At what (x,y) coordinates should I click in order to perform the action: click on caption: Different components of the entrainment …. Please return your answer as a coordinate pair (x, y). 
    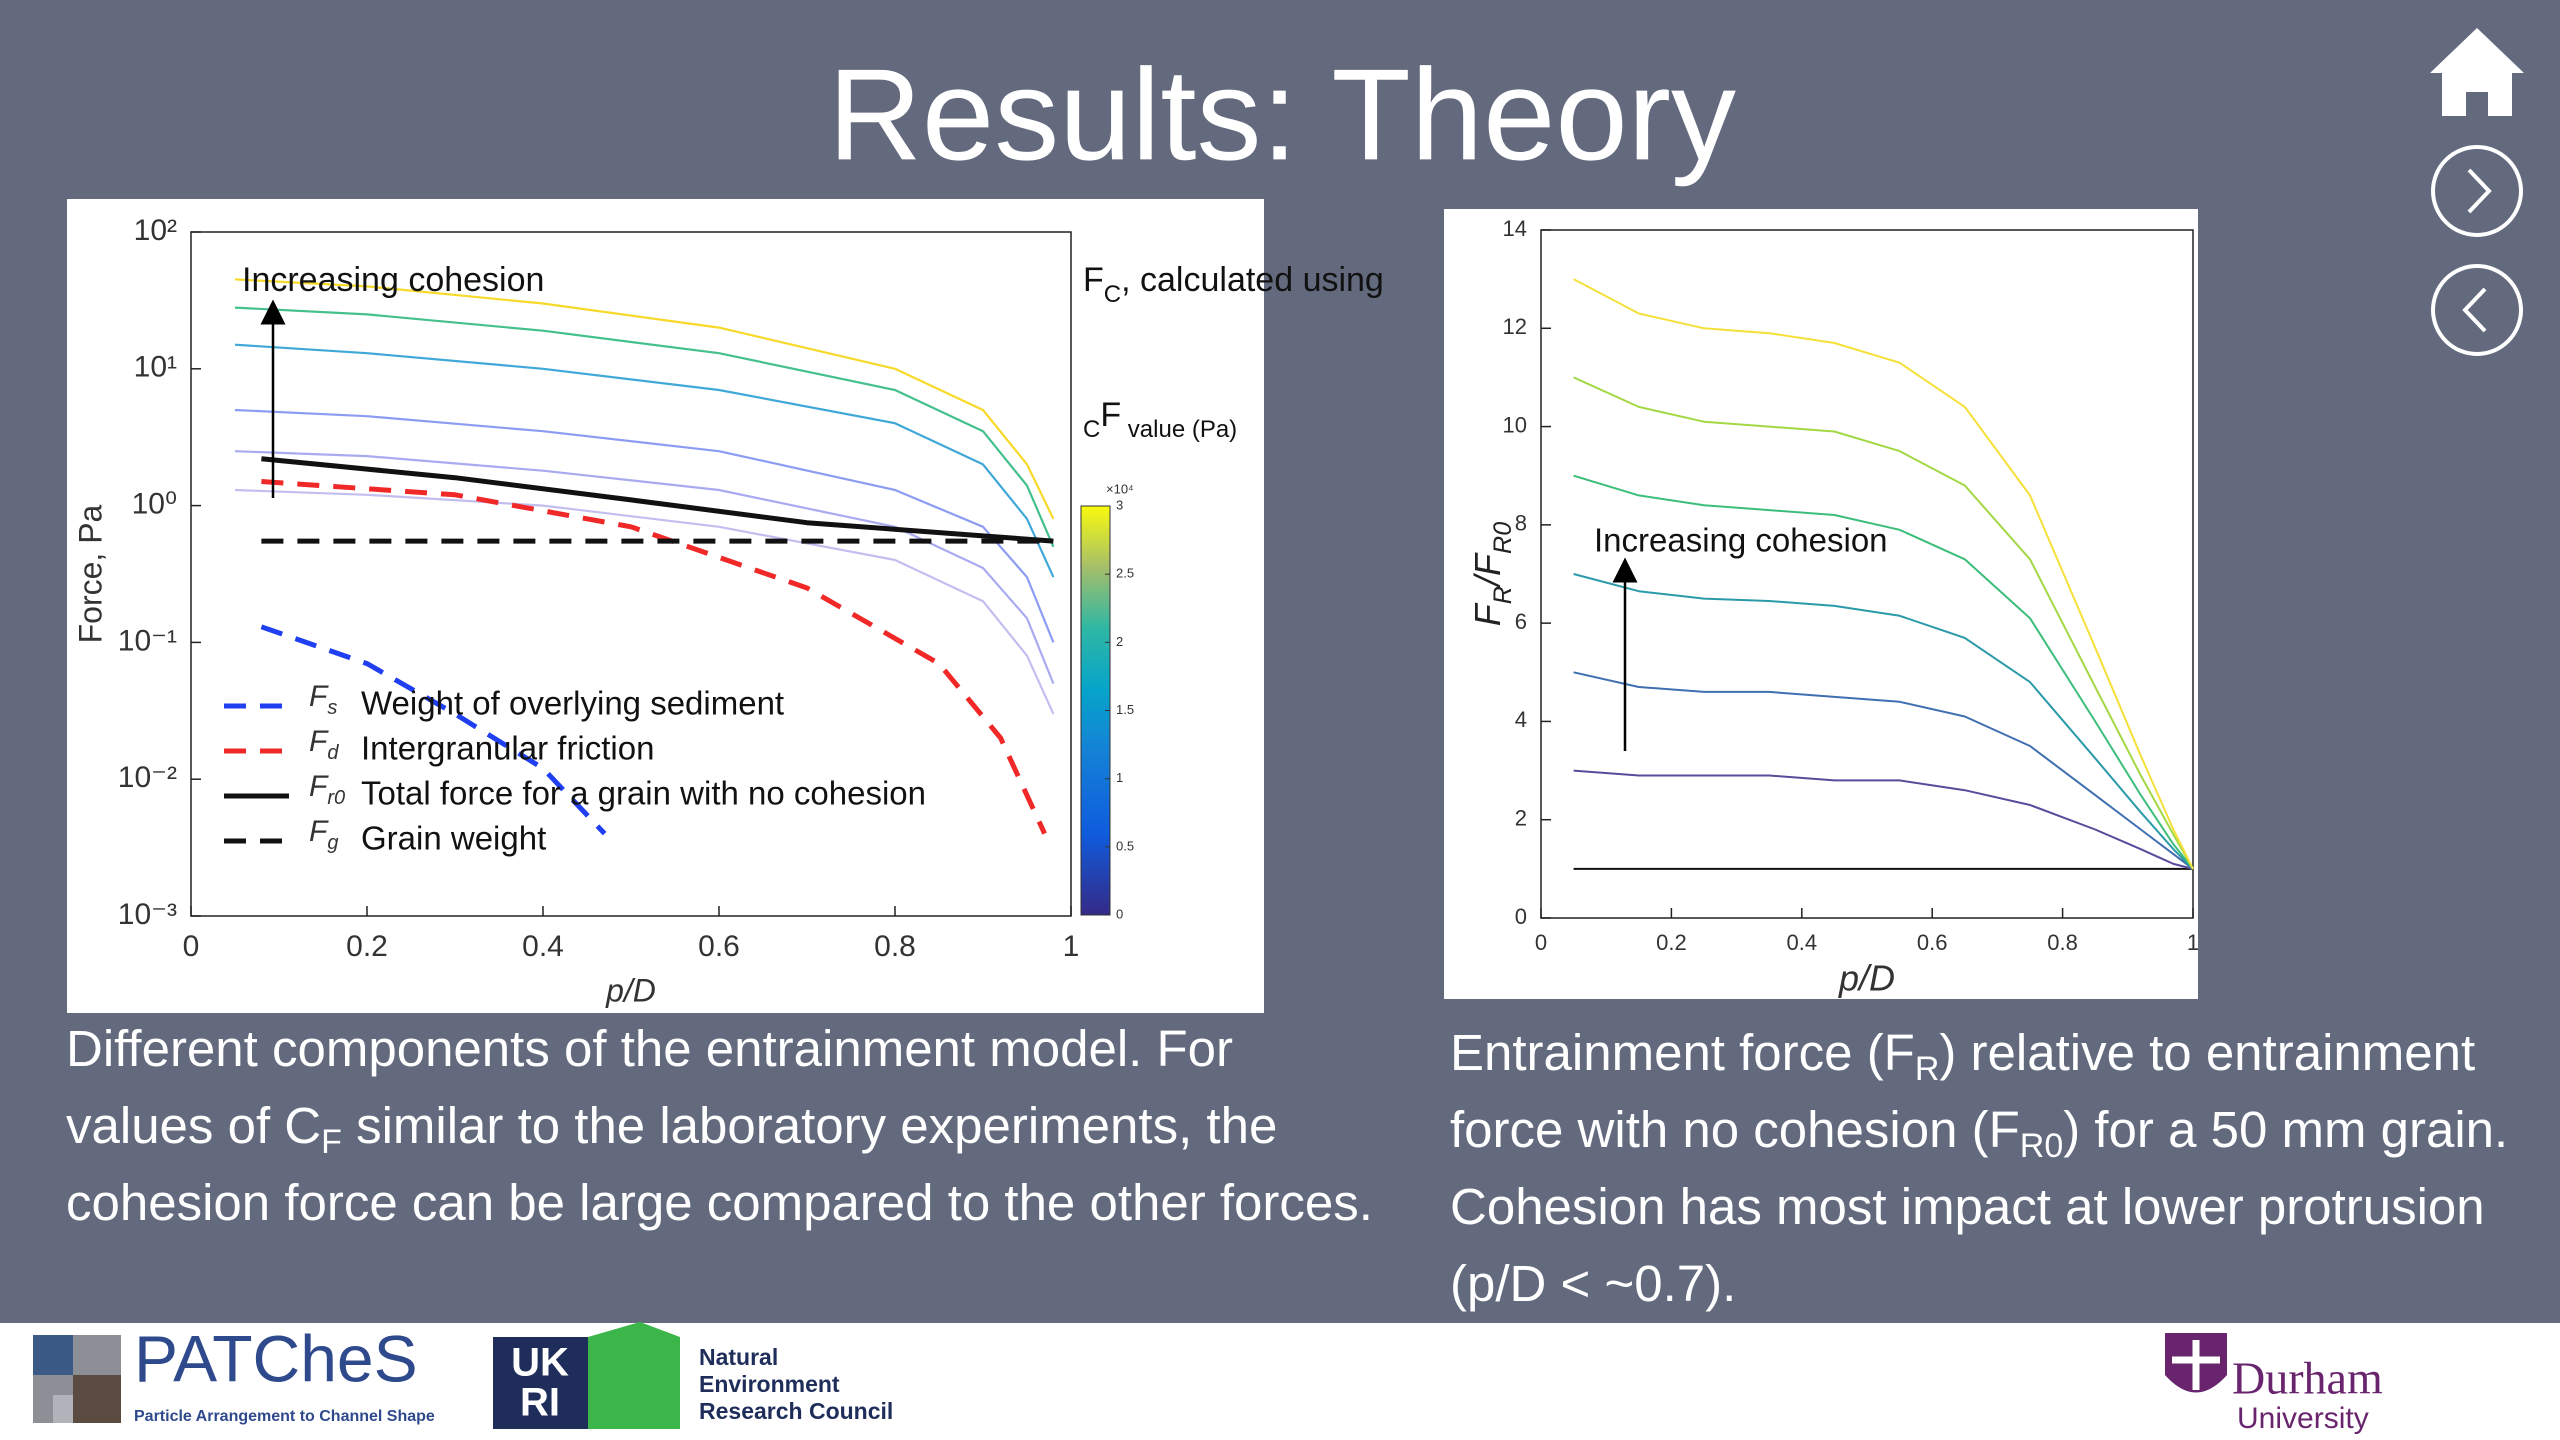
    Looking at the image, I should click on (726, 1125).